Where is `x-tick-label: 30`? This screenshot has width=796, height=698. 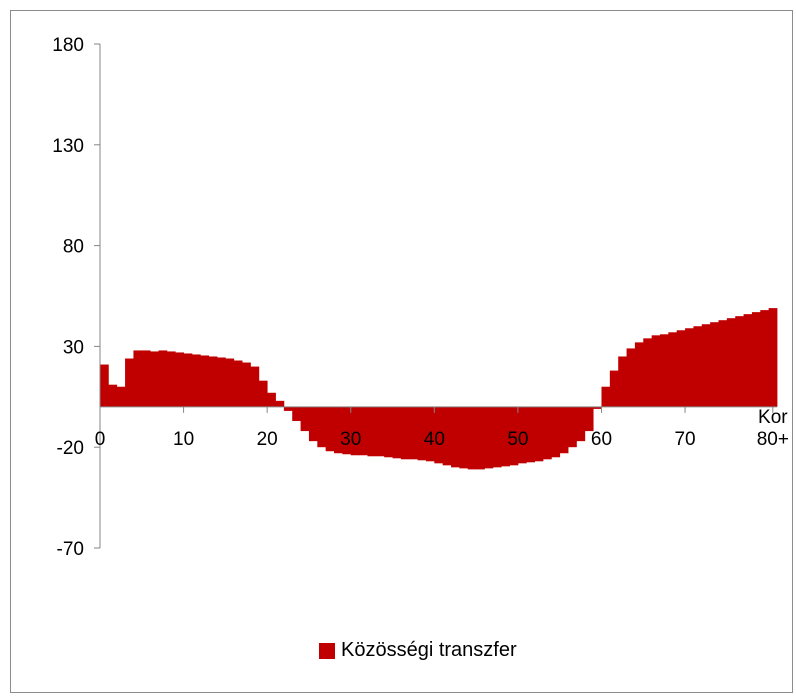
x-tick-label: 30 is located at coordinates (350, 439).